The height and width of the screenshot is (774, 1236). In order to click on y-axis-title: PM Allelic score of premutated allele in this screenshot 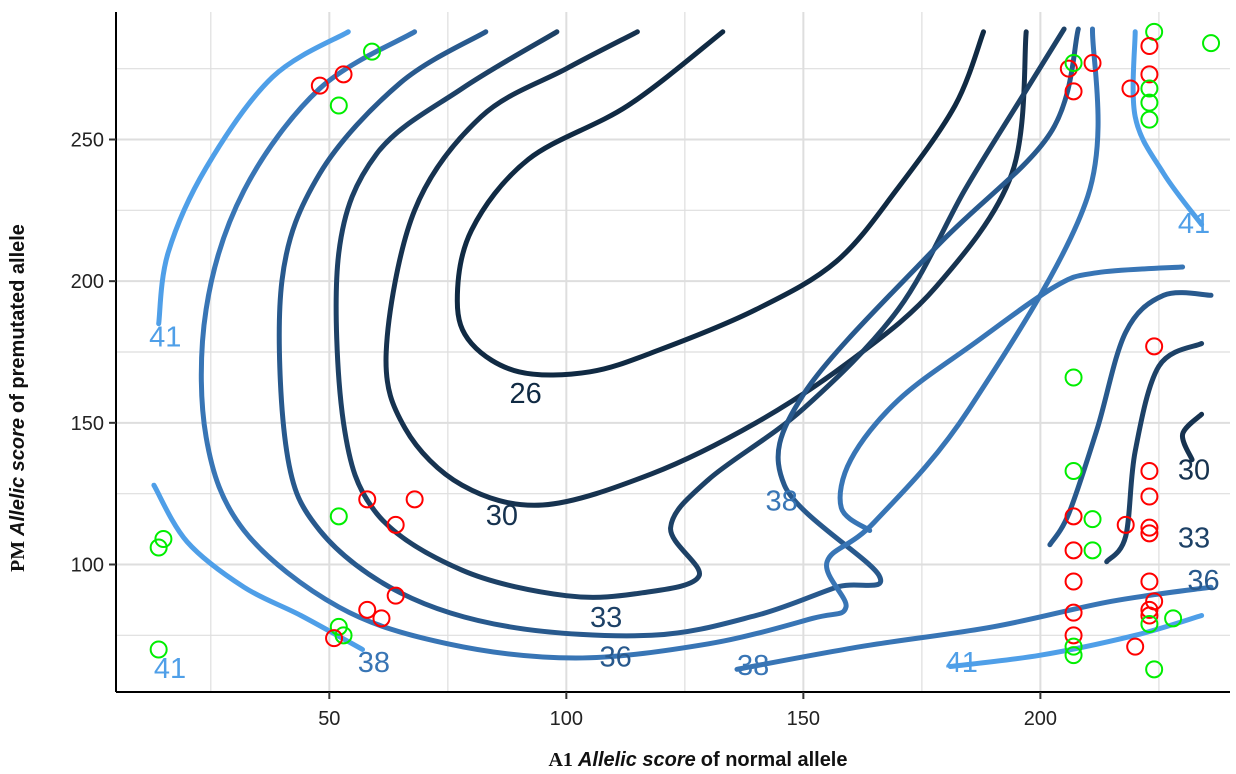, I will do `click(18, 398)`.